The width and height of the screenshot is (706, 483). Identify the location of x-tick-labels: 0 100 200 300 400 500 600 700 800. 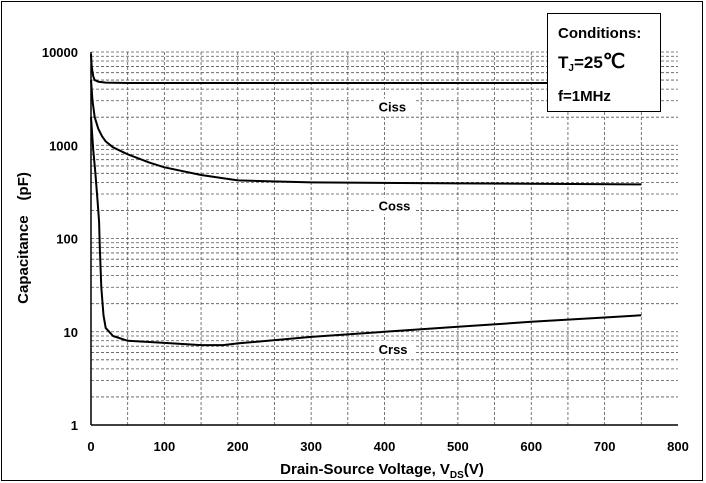
(387, 446).